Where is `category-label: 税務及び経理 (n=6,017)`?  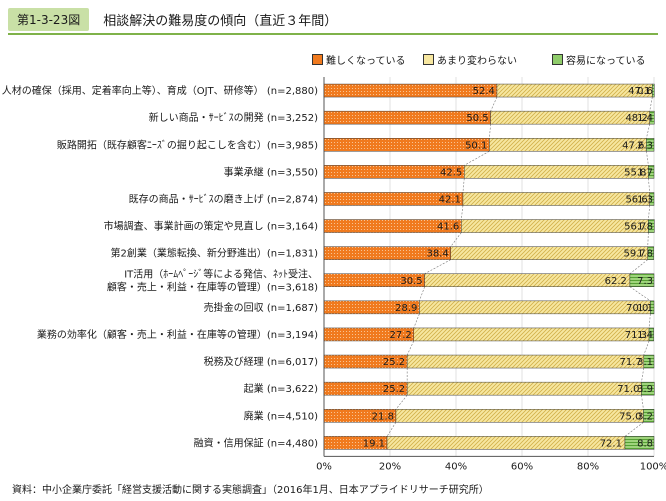 category-label: 税務及び経理 (n=6,017) is located at coordinates (261, 361).